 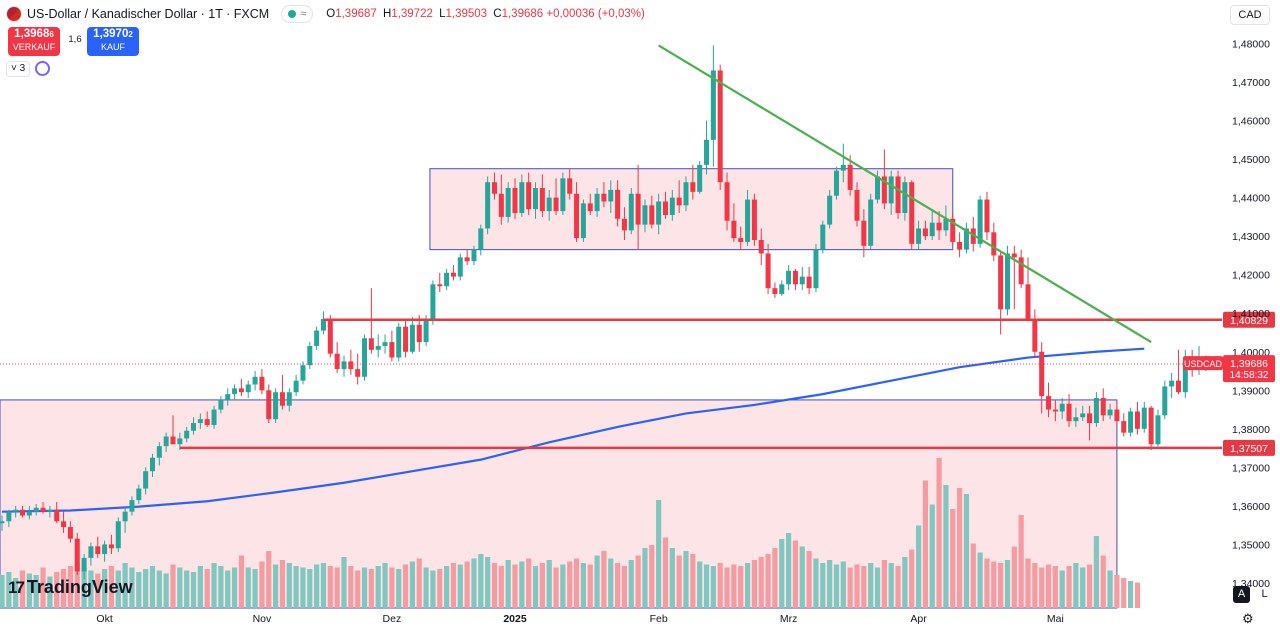 What do you see at coordinates (1249, 369) in the screenshot?
I see `last-price-tag` at bounding box center [1249, 369].